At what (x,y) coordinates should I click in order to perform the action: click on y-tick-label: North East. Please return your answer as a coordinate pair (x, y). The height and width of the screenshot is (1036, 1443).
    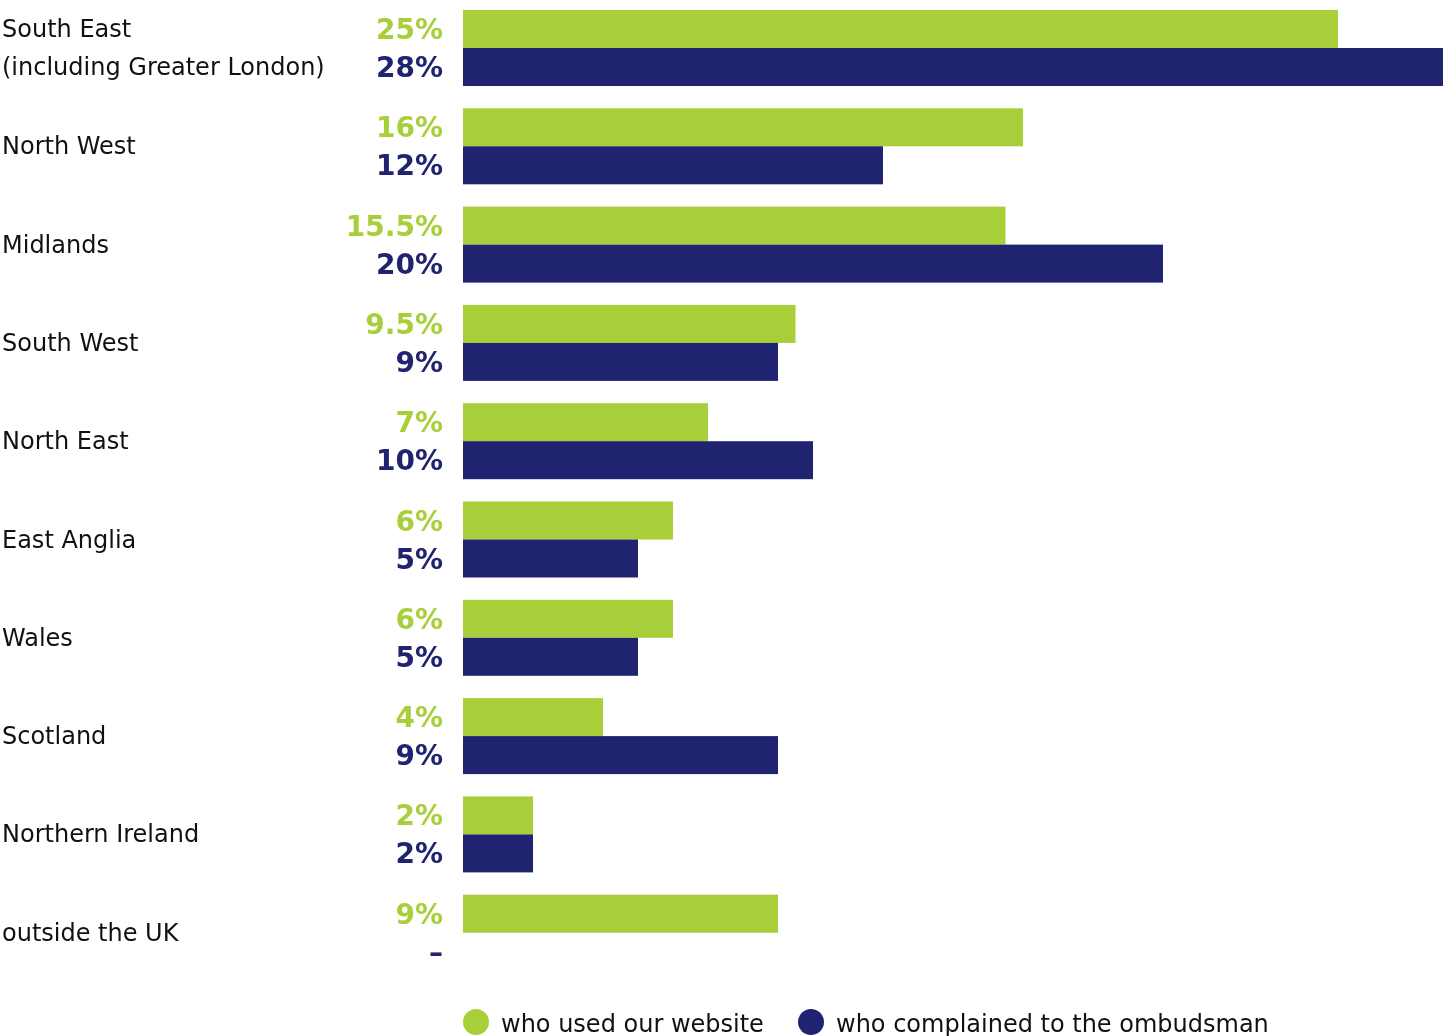
    Looking at the image, I should click on (65, 441).